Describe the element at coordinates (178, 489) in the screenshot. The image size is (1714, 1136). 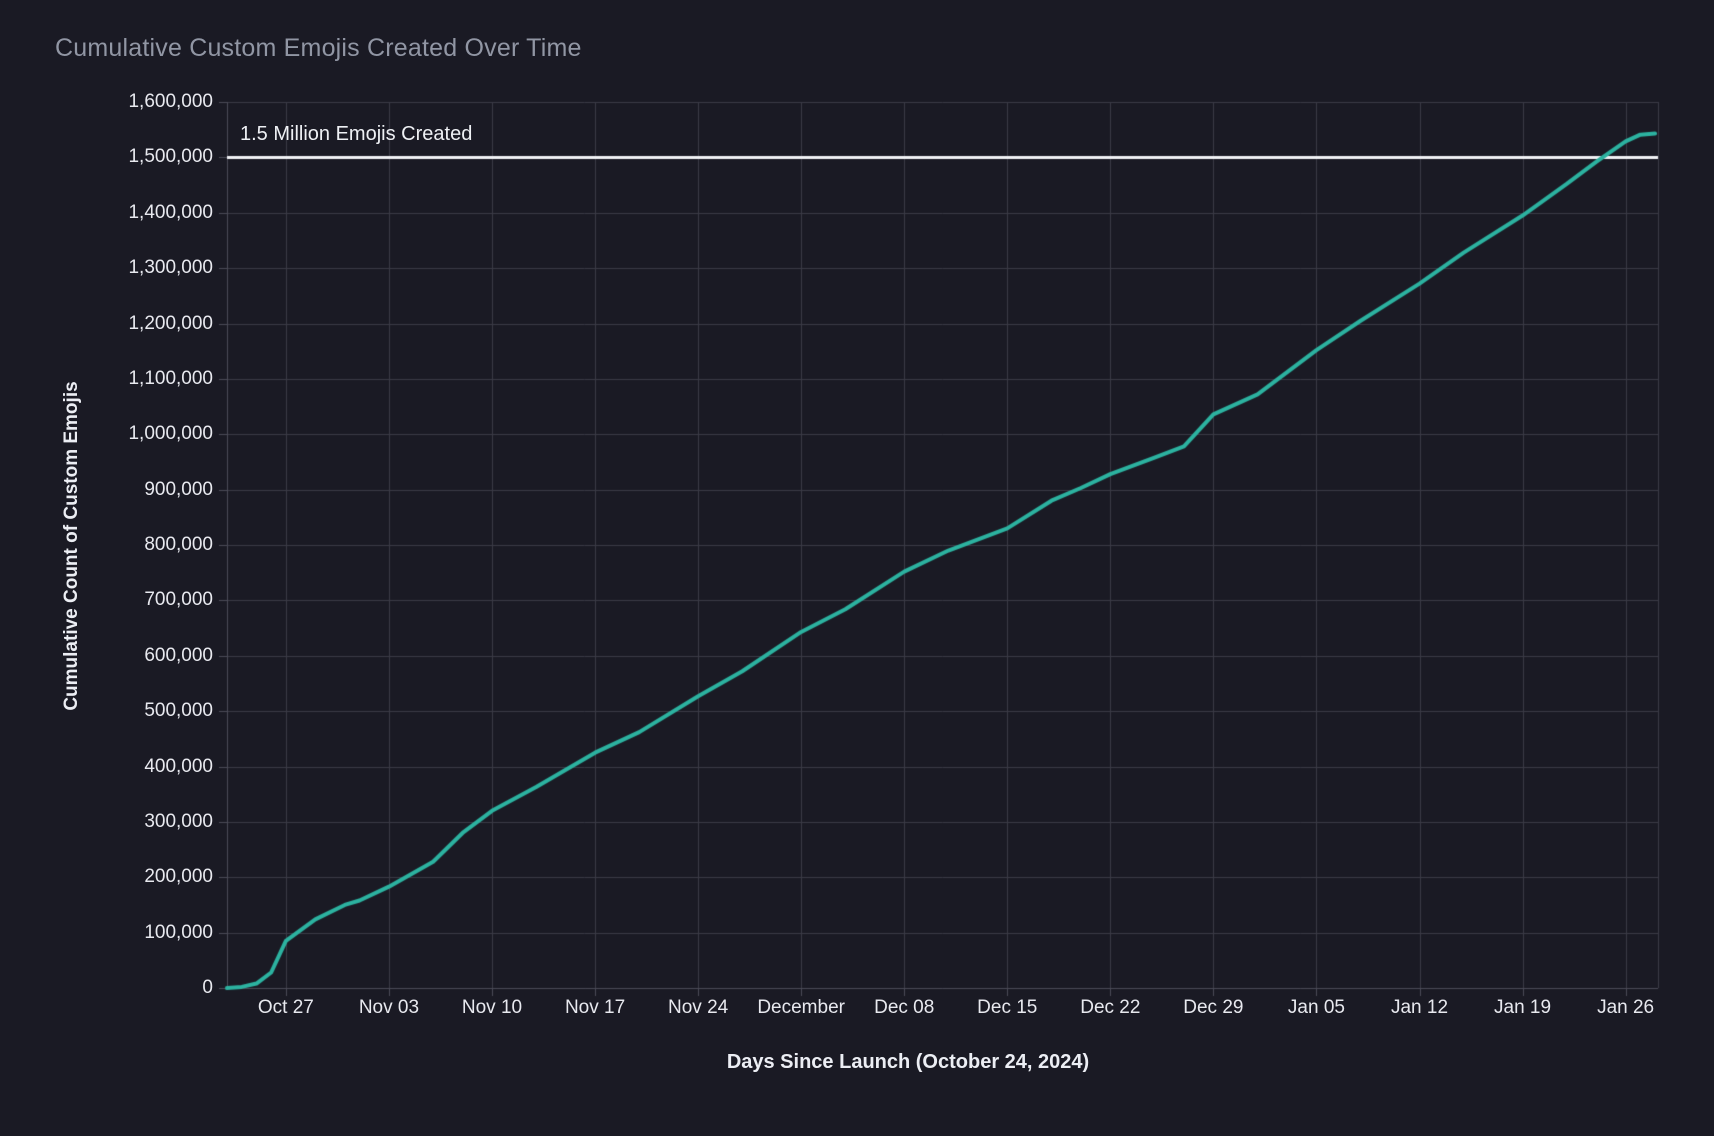
I see `y-tick-label: 900,000` at that location.